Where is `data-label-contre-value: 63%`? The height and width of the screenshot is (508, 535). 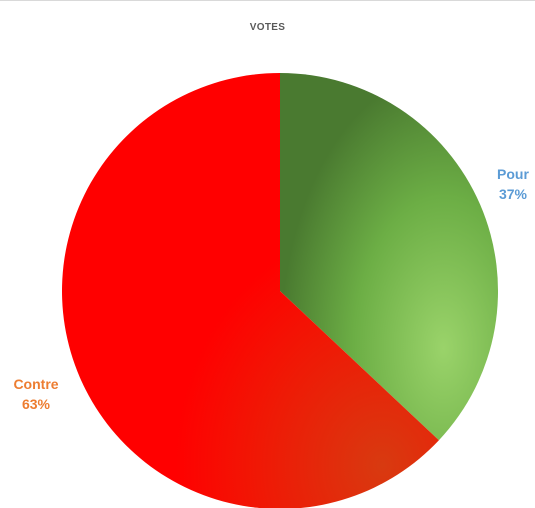
data-label-contre-value: 63% is located at coordinates (36, 404).